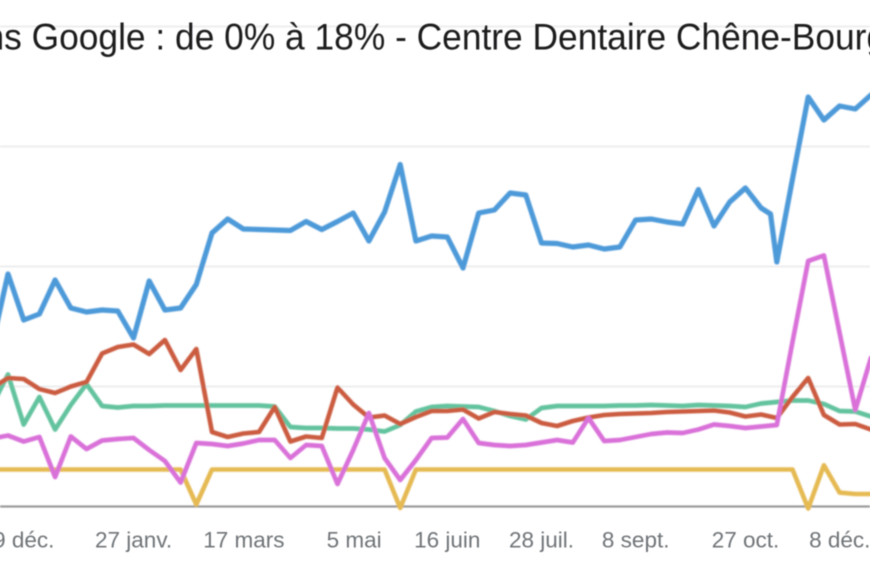 The width and height of the screenshot is (870, 570). What do you see at coordinates (354, 540) in the screenshot?
I see `svg-text: 5 mai` at bounding box center [354, 540].